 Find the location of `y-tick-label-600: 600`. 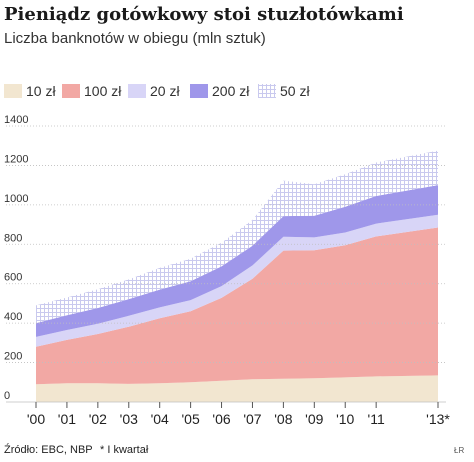

y-tick-label-600: 600 is located at coordinates (13, 278).